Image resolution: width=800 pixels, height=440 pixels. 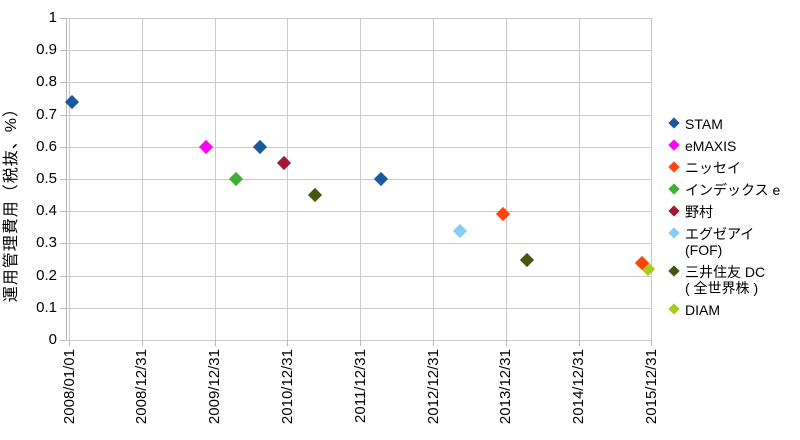 What do you see at coordinates (579, 387) in the screenshot?
I see `x-tick-label: 2014/12/31` at bounding box center [579, 387].